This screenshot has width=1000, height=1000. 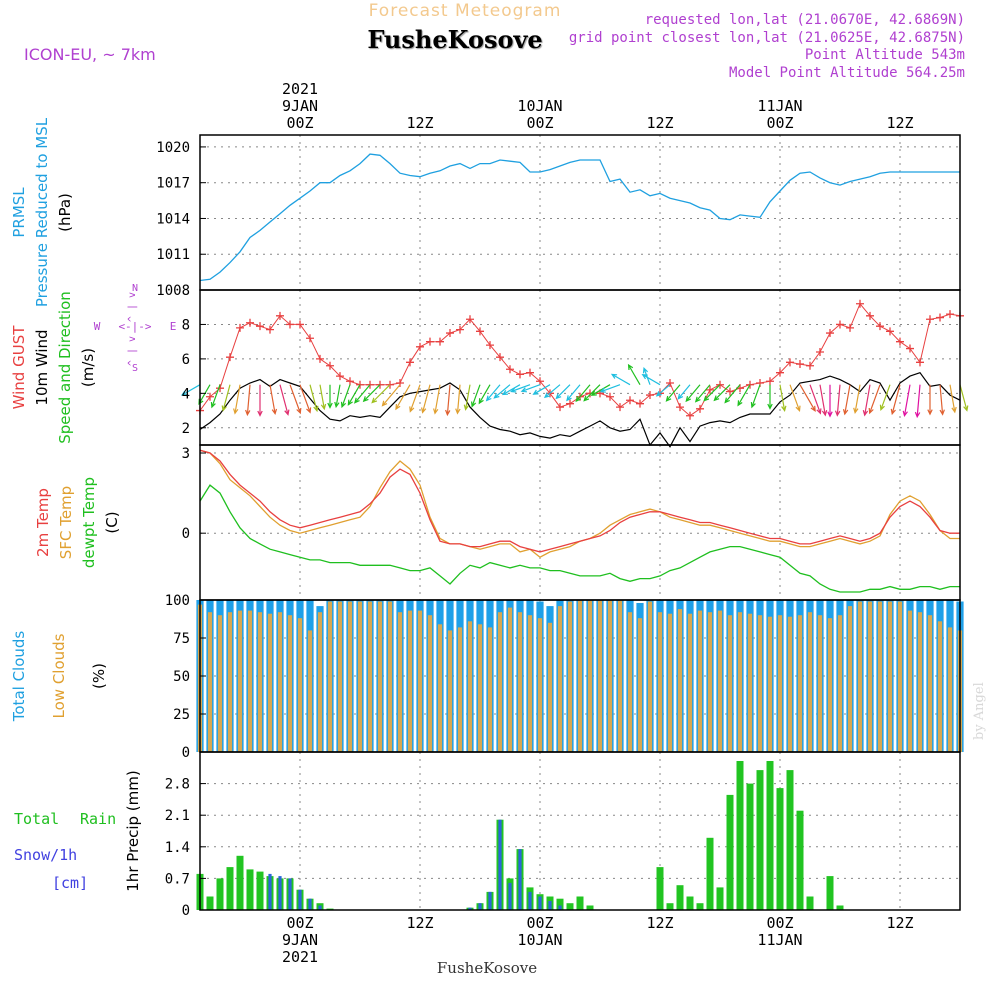 What do you see at coordinates (99, 676) in the screenshot?
I see `cloud-axis-label: (%)` at bounding box center [99, 676].